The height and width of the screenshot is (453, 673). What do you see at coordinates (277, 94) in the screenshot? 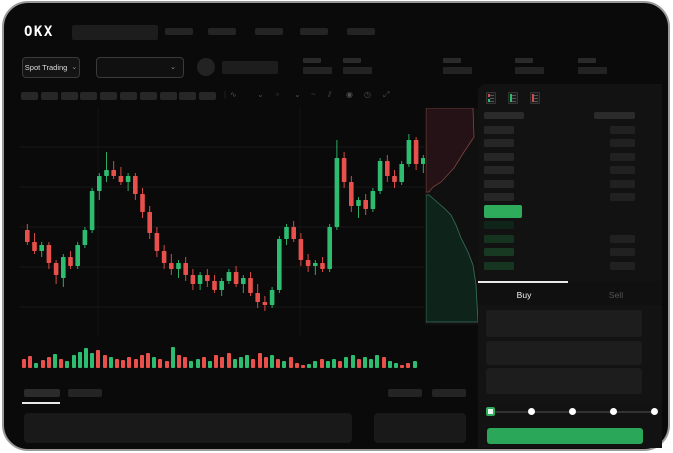
I see `indicators-icon: ▫` at bounding box center [277, 94].